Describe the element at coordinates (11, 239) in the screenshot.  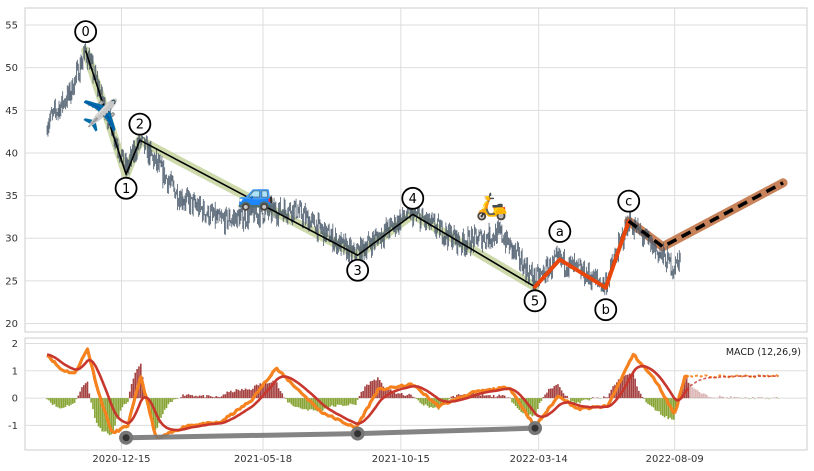
I see `price-y-tick-label: 30` at that location.